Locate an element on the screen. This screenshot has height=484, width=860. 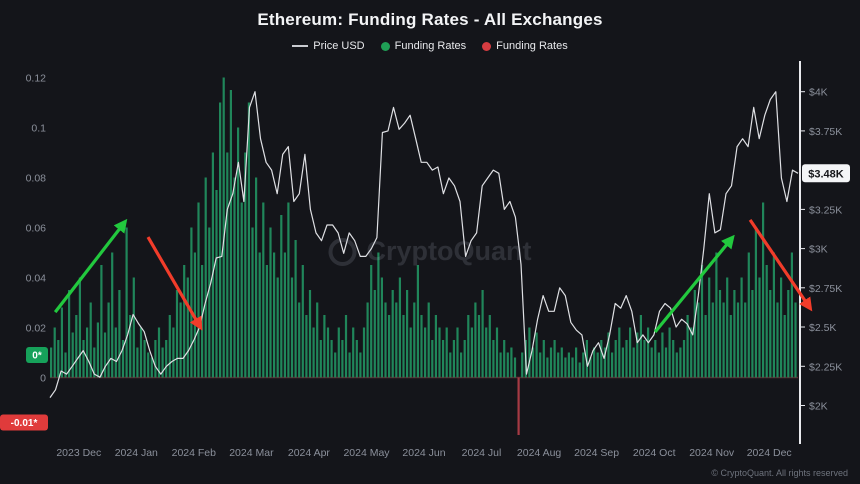
svg-text: $2.75K is located at coordinates (825, 289).